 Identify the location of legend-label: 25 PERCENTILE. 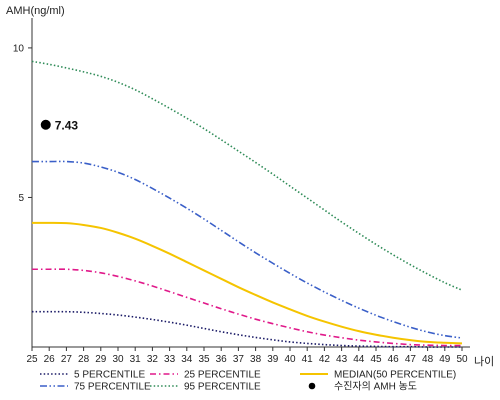
(222, 375).